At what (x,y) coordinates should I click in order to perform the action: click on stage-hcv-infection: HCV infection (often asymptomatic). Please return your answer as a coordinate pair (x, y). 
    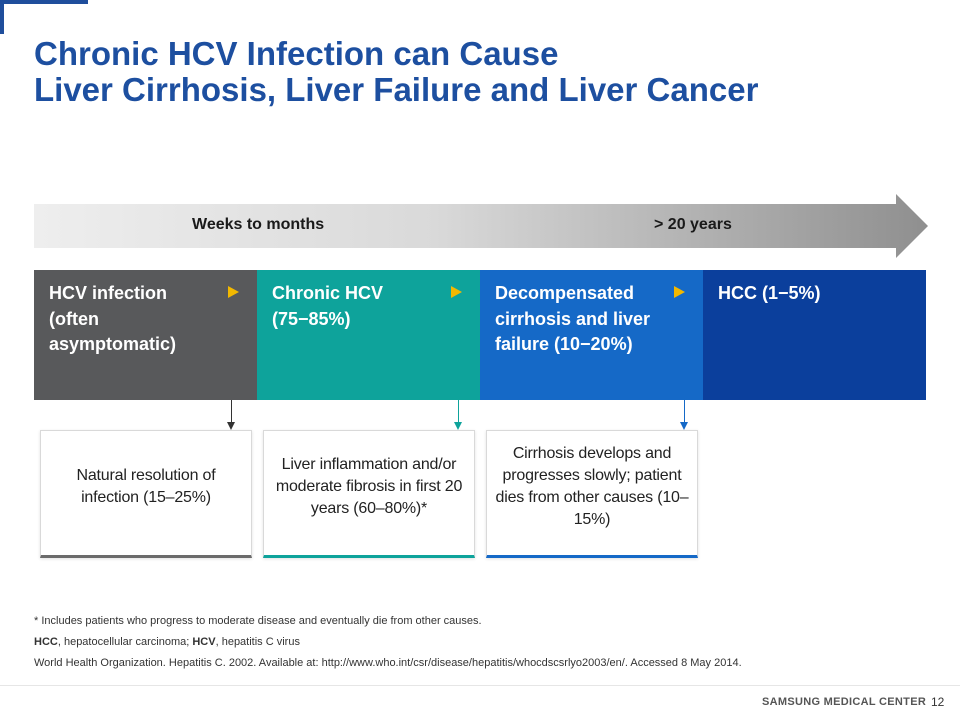
    Looking at the image, I should click on (145, 335).